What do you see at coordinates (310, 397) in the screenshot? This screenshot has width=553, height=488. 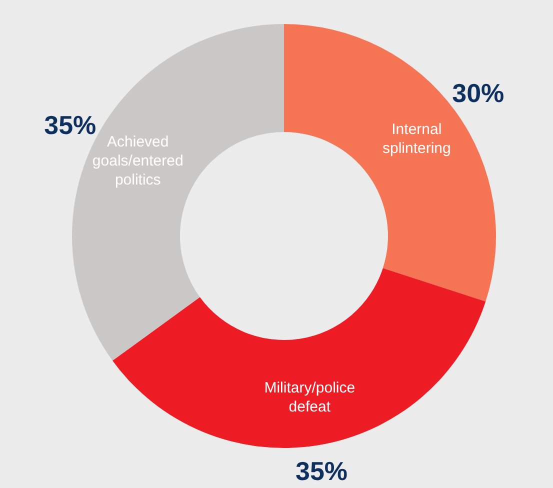 I see `slice-label: Military/police defeat` at bounding box center [310, 397].